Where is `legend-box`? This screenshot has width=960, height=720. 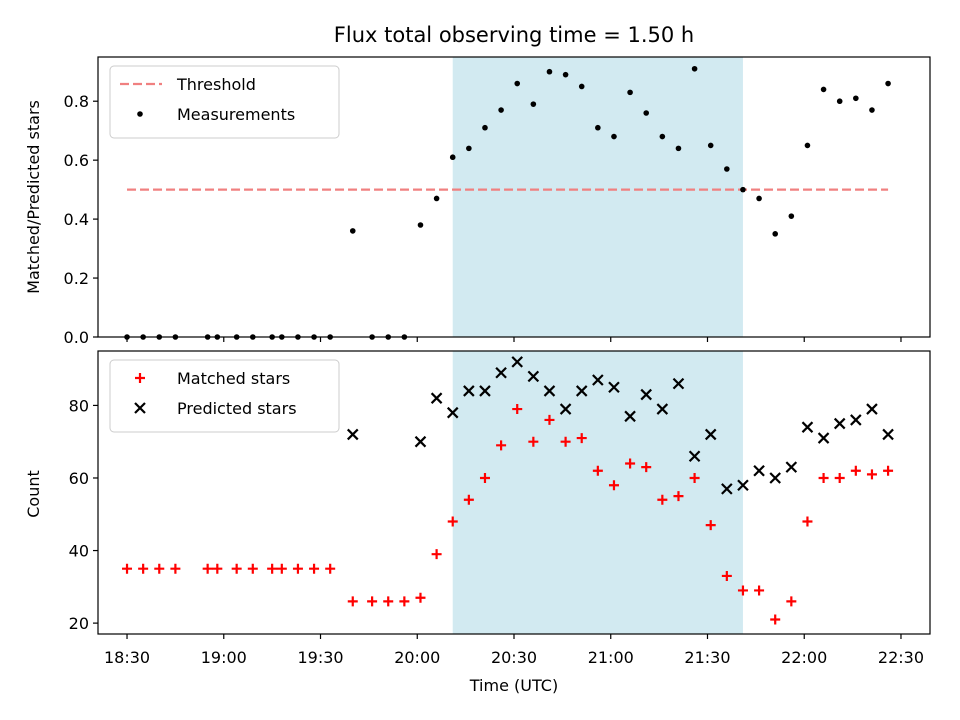 legend-box is located at coordinates (224, 102).